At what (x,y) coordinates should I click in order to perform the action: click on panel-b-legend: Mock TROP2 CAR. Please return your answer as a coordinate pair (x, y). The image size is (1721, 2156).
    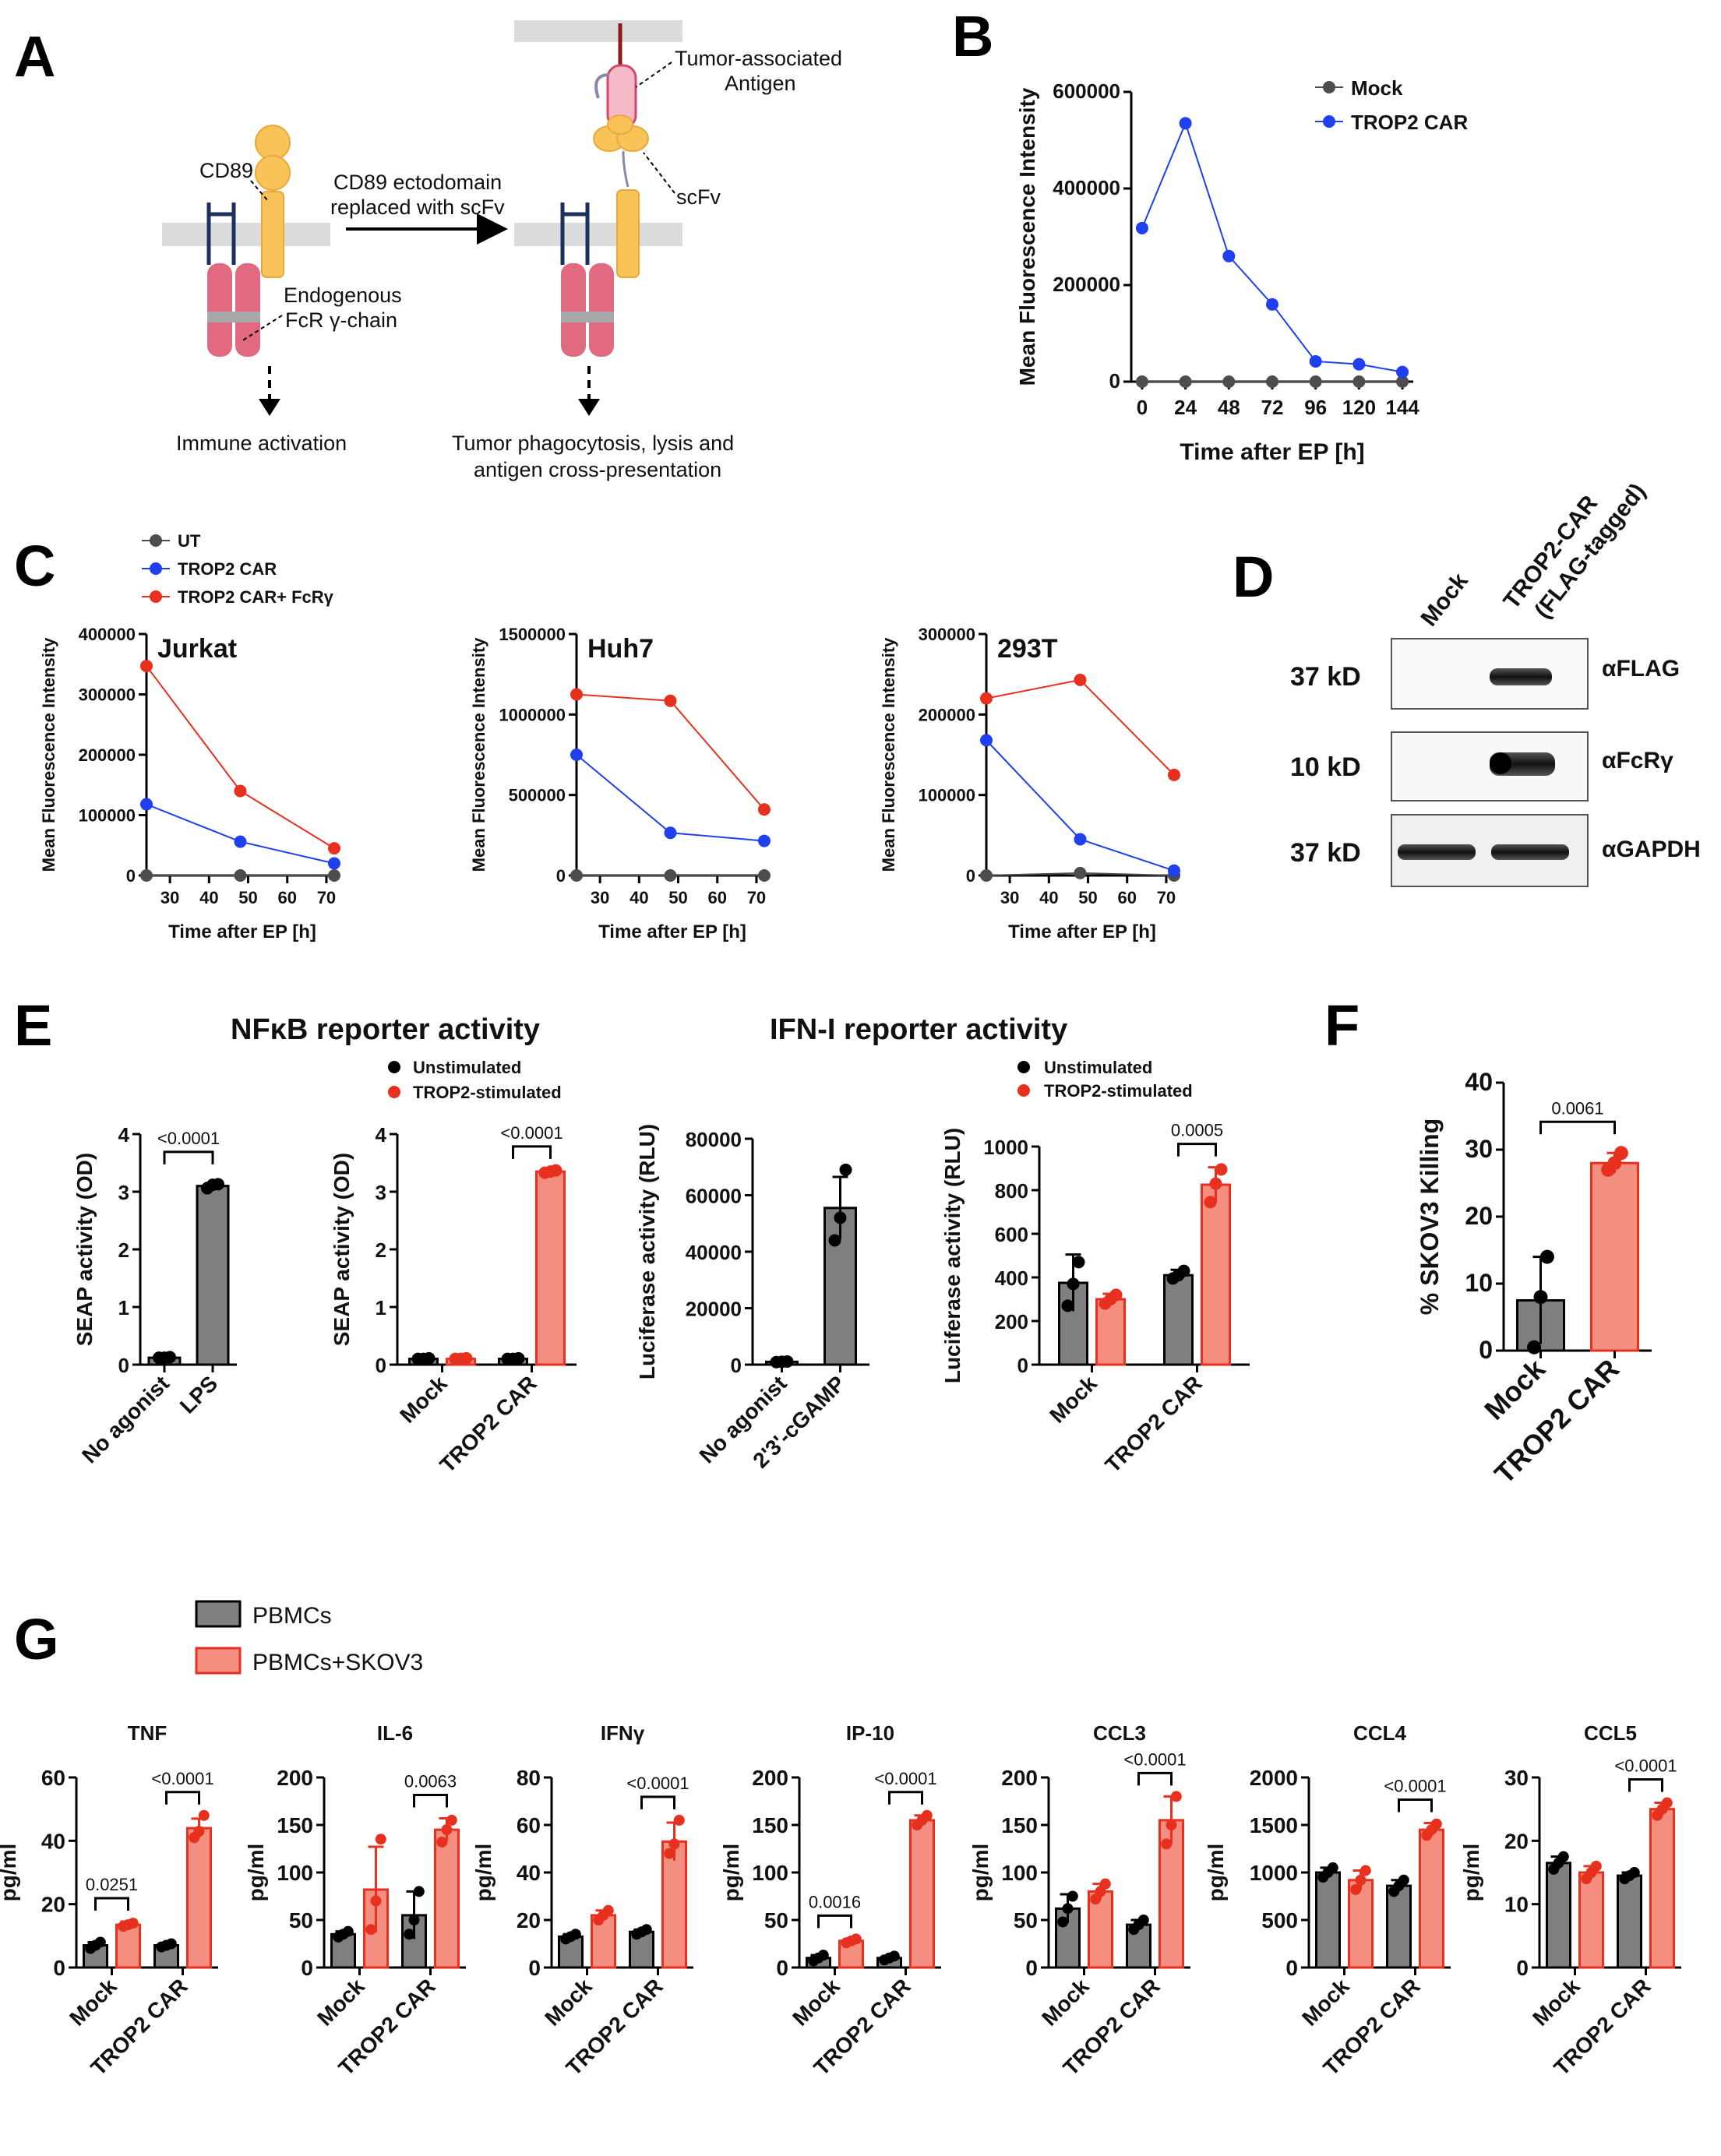
    Looking at the image, I should click on (1391, 105).